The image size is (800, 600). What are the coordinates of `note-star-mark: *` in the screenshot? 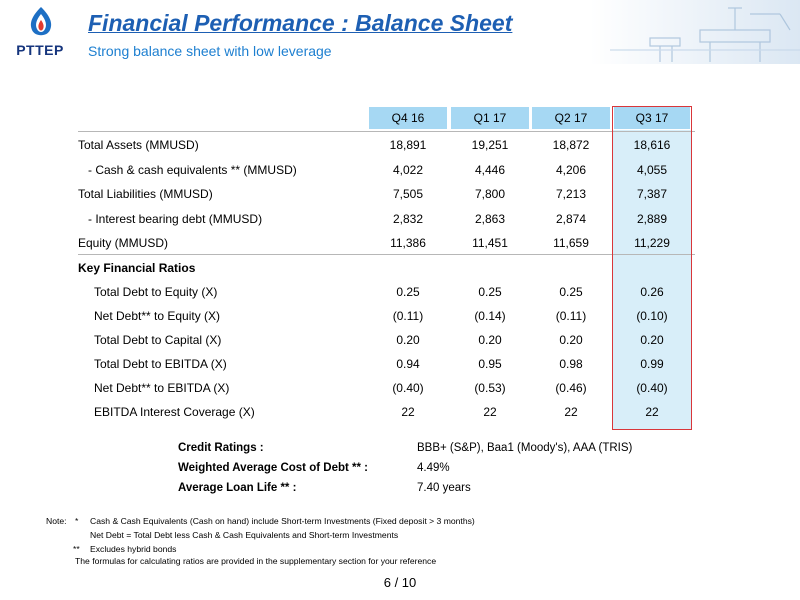 It's located at (77, 521).